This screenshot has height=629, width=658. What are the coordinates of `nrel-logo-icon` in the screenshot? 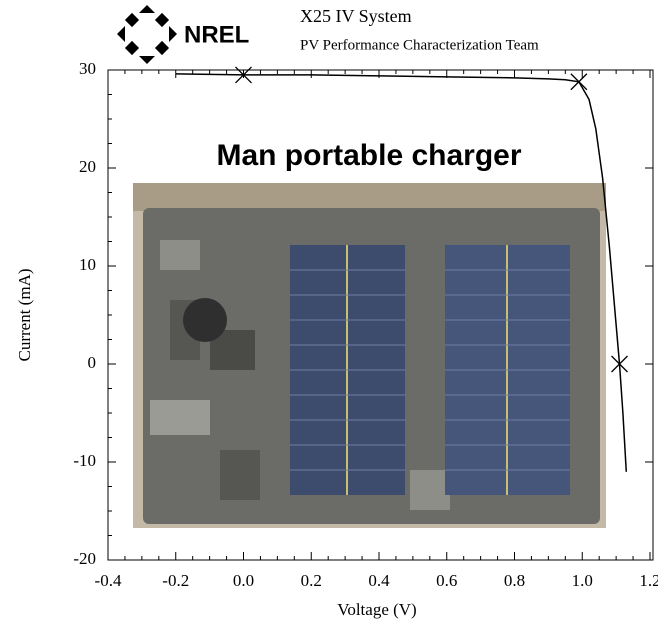 It's located at (147, 34).